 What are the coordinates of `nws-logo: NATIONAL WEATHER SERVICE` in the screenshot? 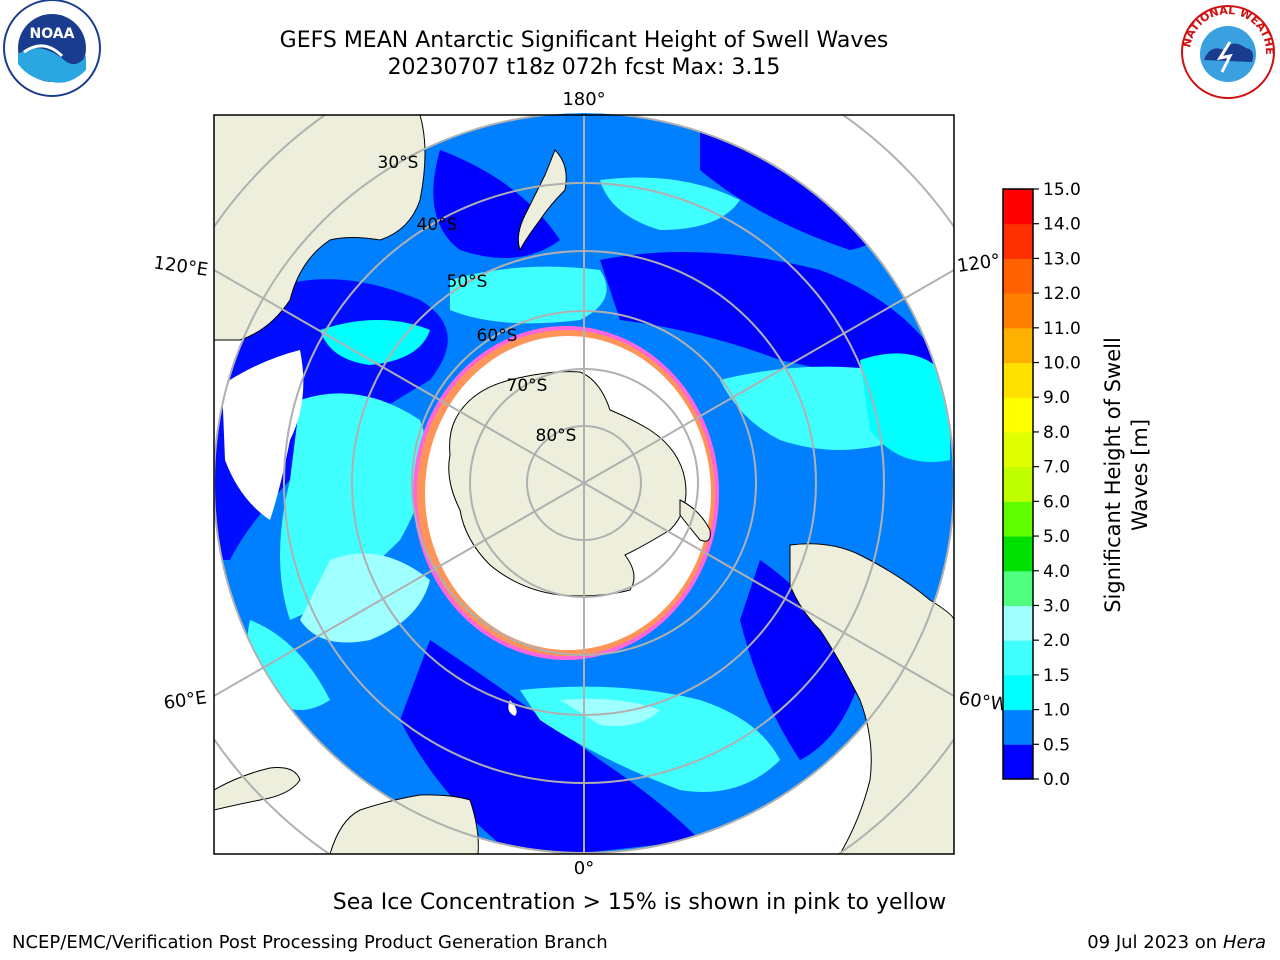 It's located at (1226, 49).